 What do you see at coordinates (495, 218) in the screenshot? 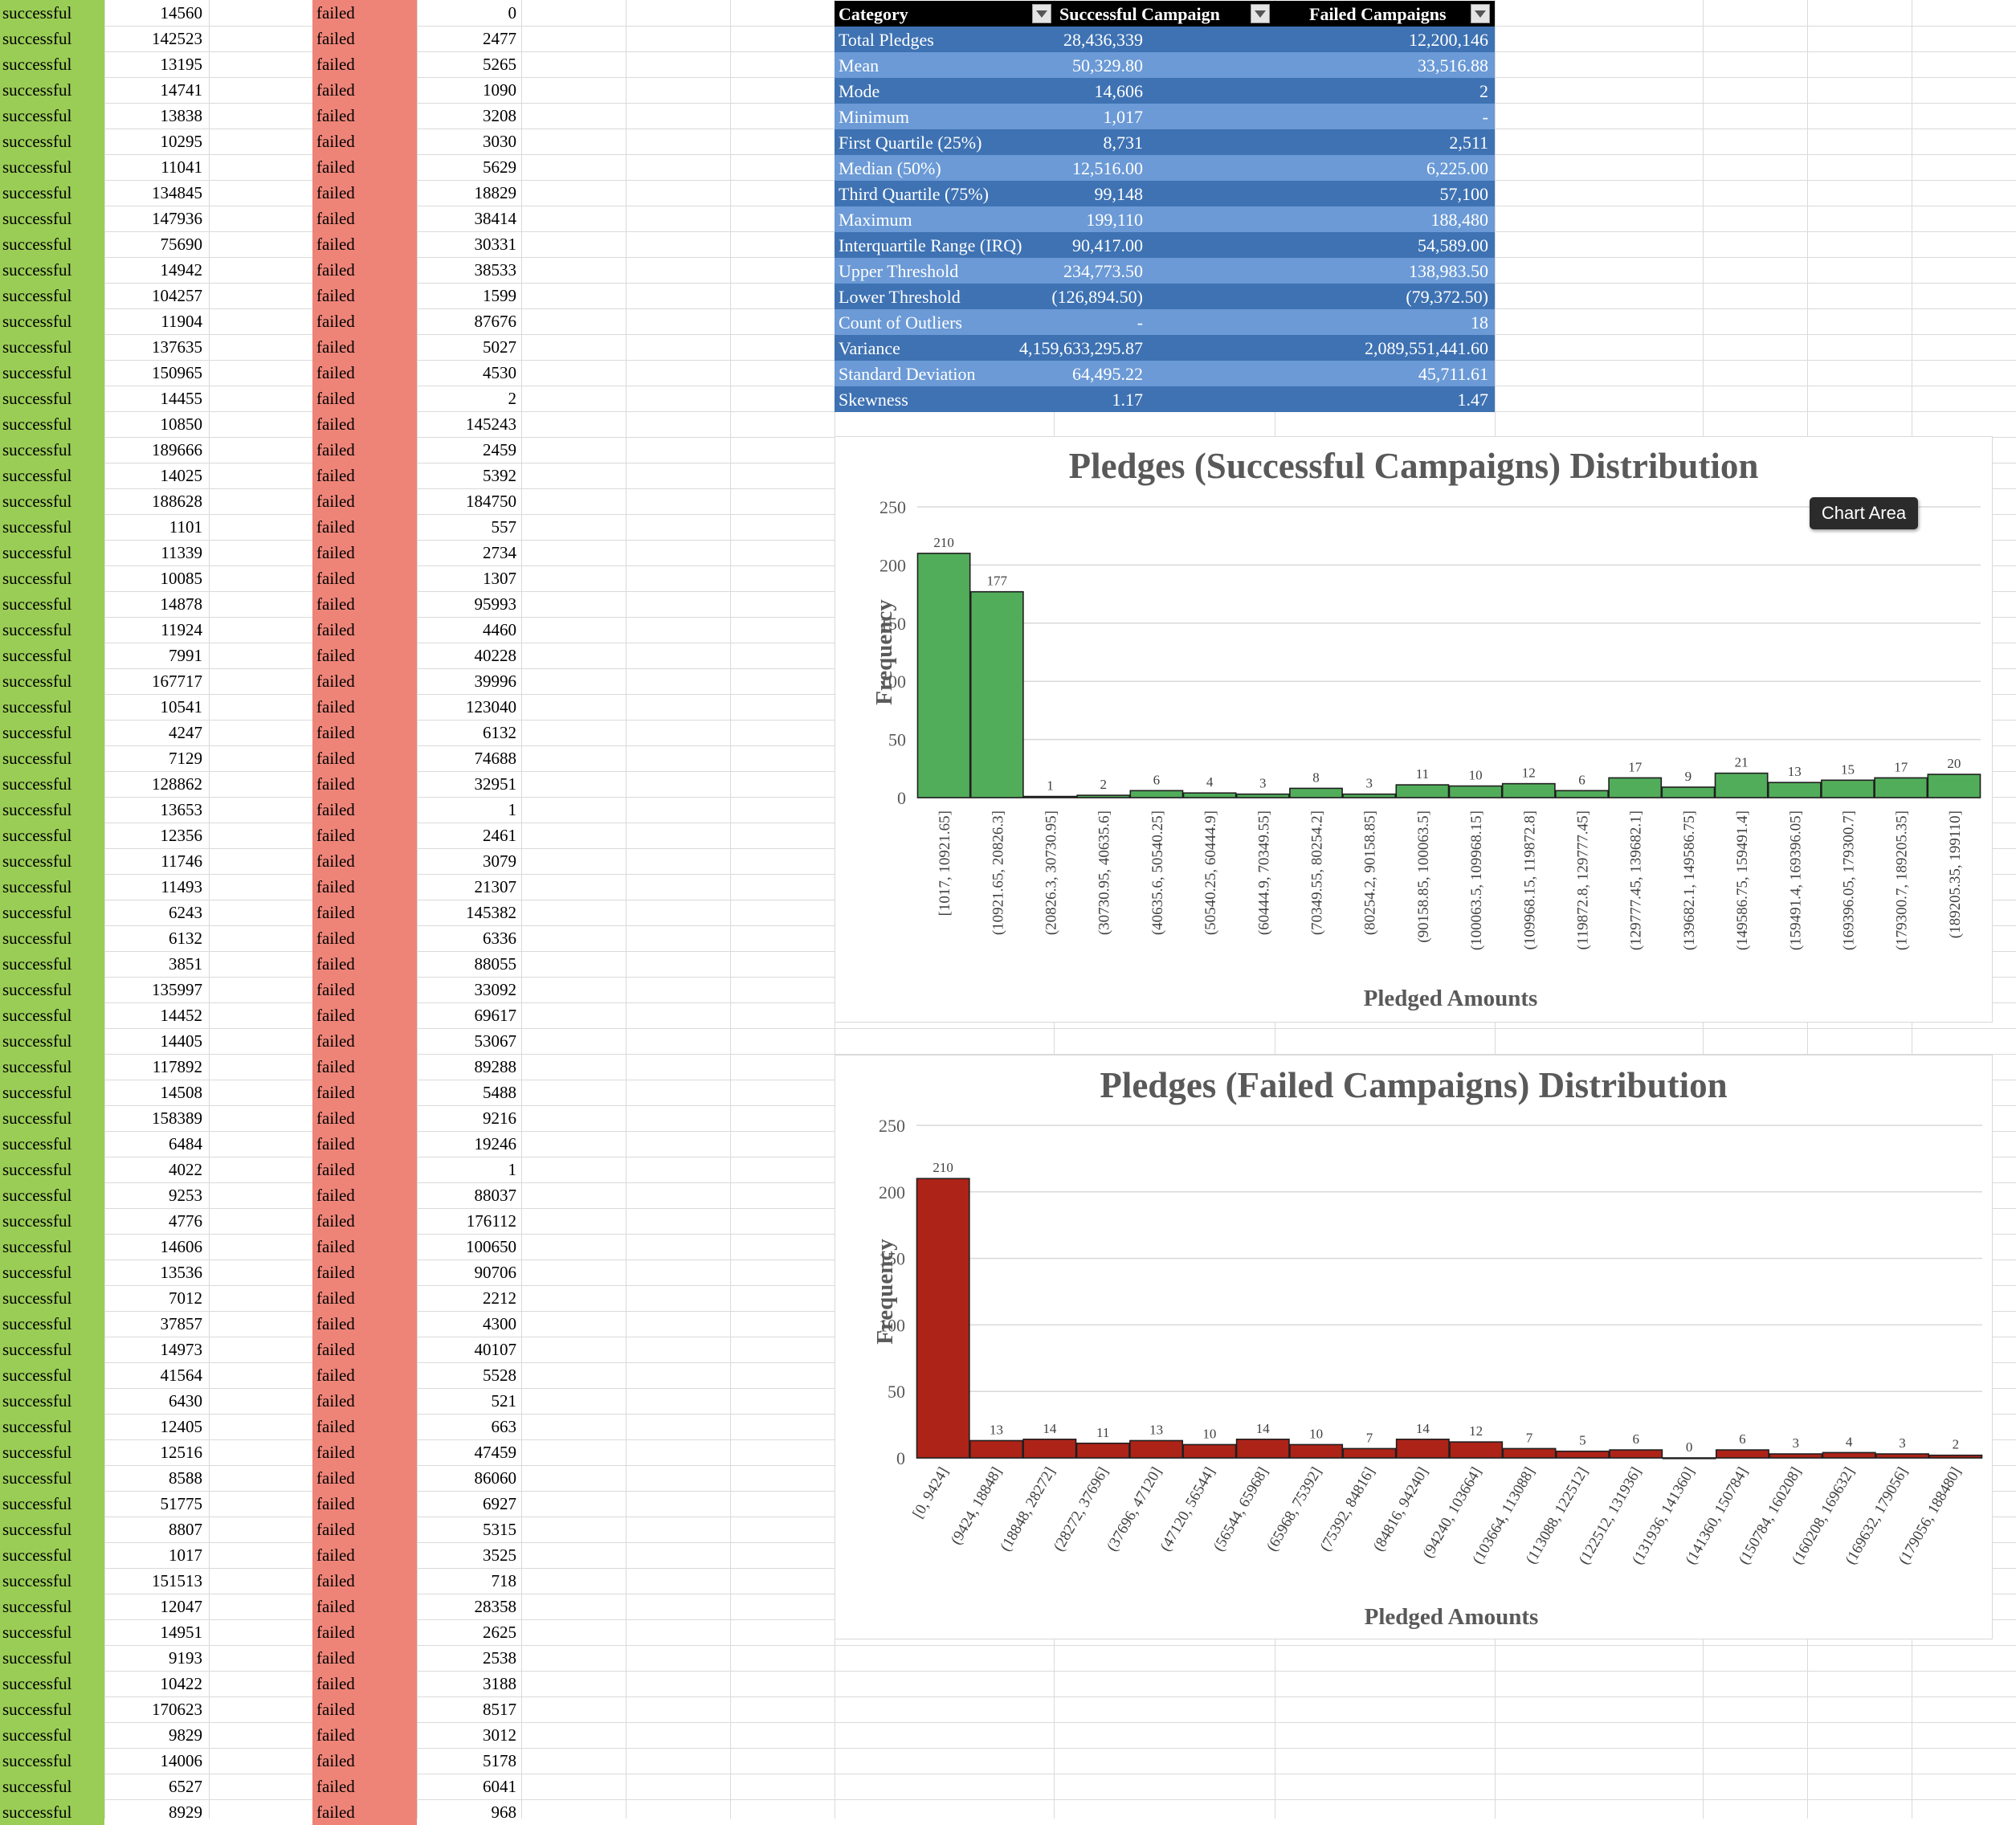
I see `pledged-cell: 38414` at bounding box center [495, 218].